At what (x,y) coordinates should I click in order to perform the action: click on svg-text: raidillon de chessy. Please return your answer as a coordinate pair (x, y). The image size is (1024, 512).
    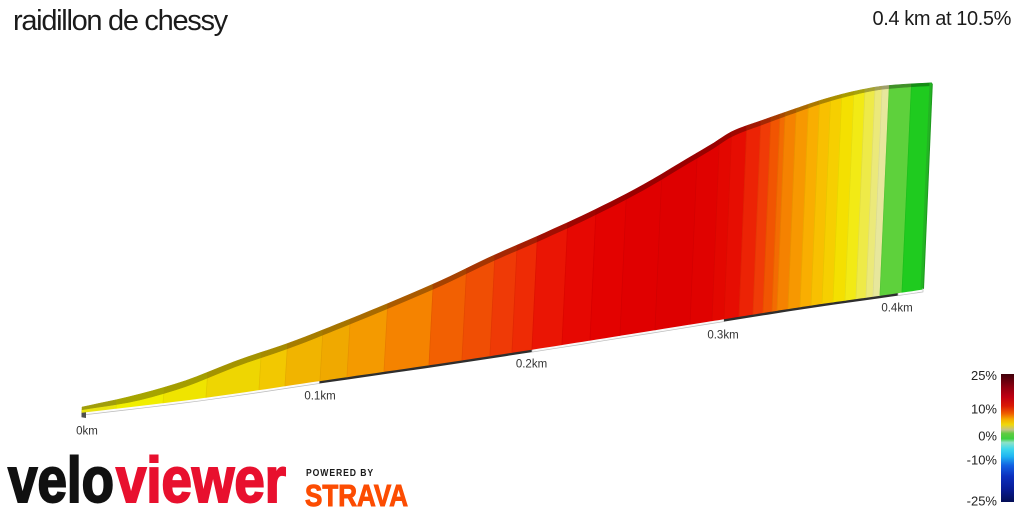
    Looking at the image, I should click on (121, 21).